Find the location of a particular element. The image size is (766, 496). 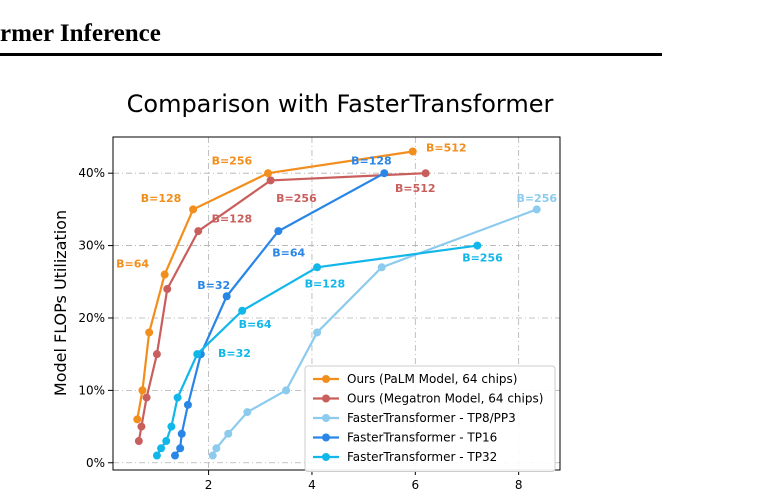

legend-item: Ours (Megatron Model, 64 chips) is located at coordinates (428, 399).